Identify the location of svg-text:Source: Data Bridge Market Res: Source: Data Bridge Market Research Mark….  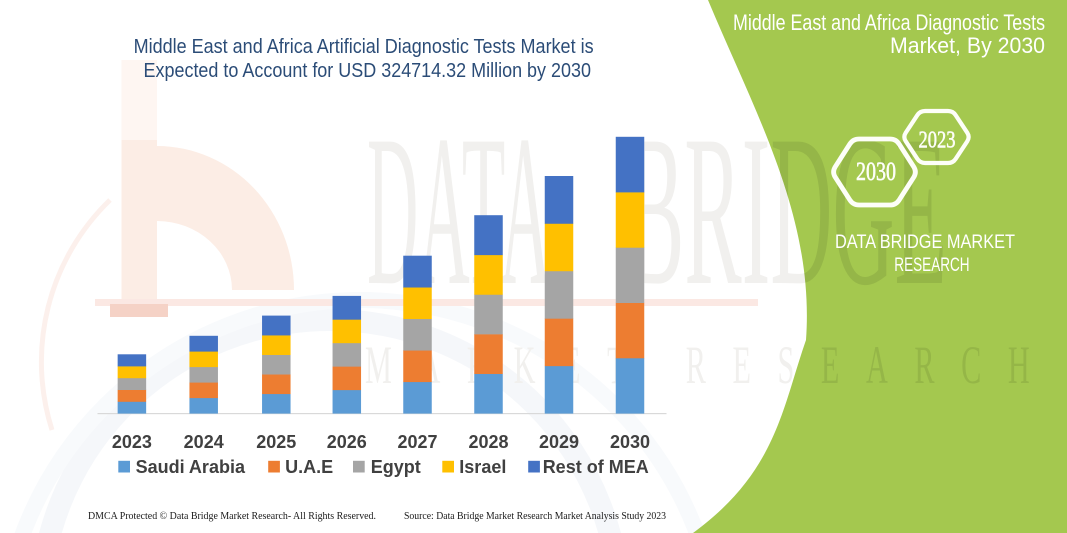
(535, 516).